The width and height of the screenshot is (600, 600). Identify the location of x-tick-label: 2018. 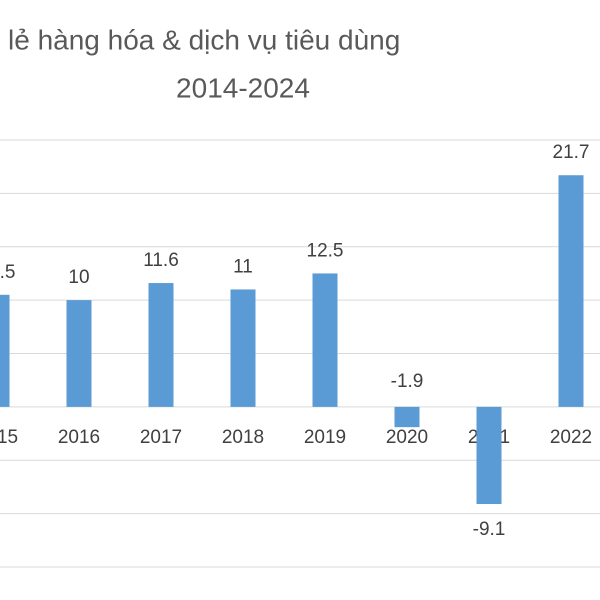
(243, 437).